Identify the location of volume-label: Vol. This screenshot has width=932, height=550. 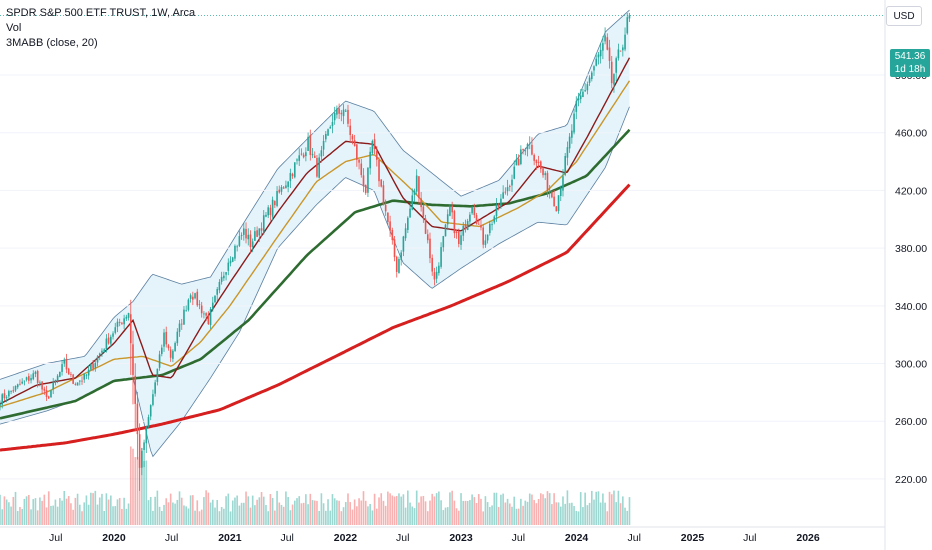
(14, 28).